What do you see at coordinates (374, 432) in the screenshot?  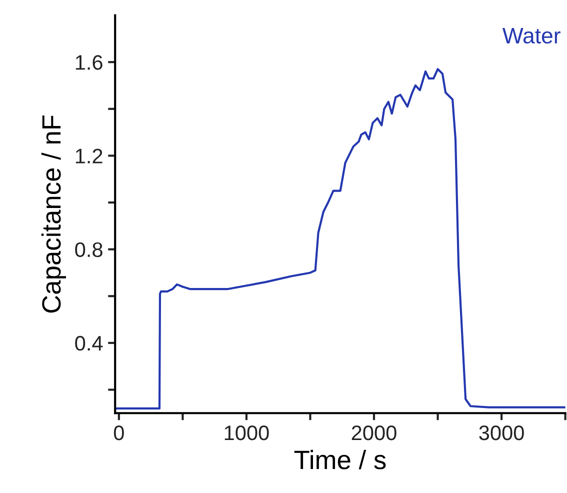 I see `x-tick-label: 2000` at bounding box center [374, 432].